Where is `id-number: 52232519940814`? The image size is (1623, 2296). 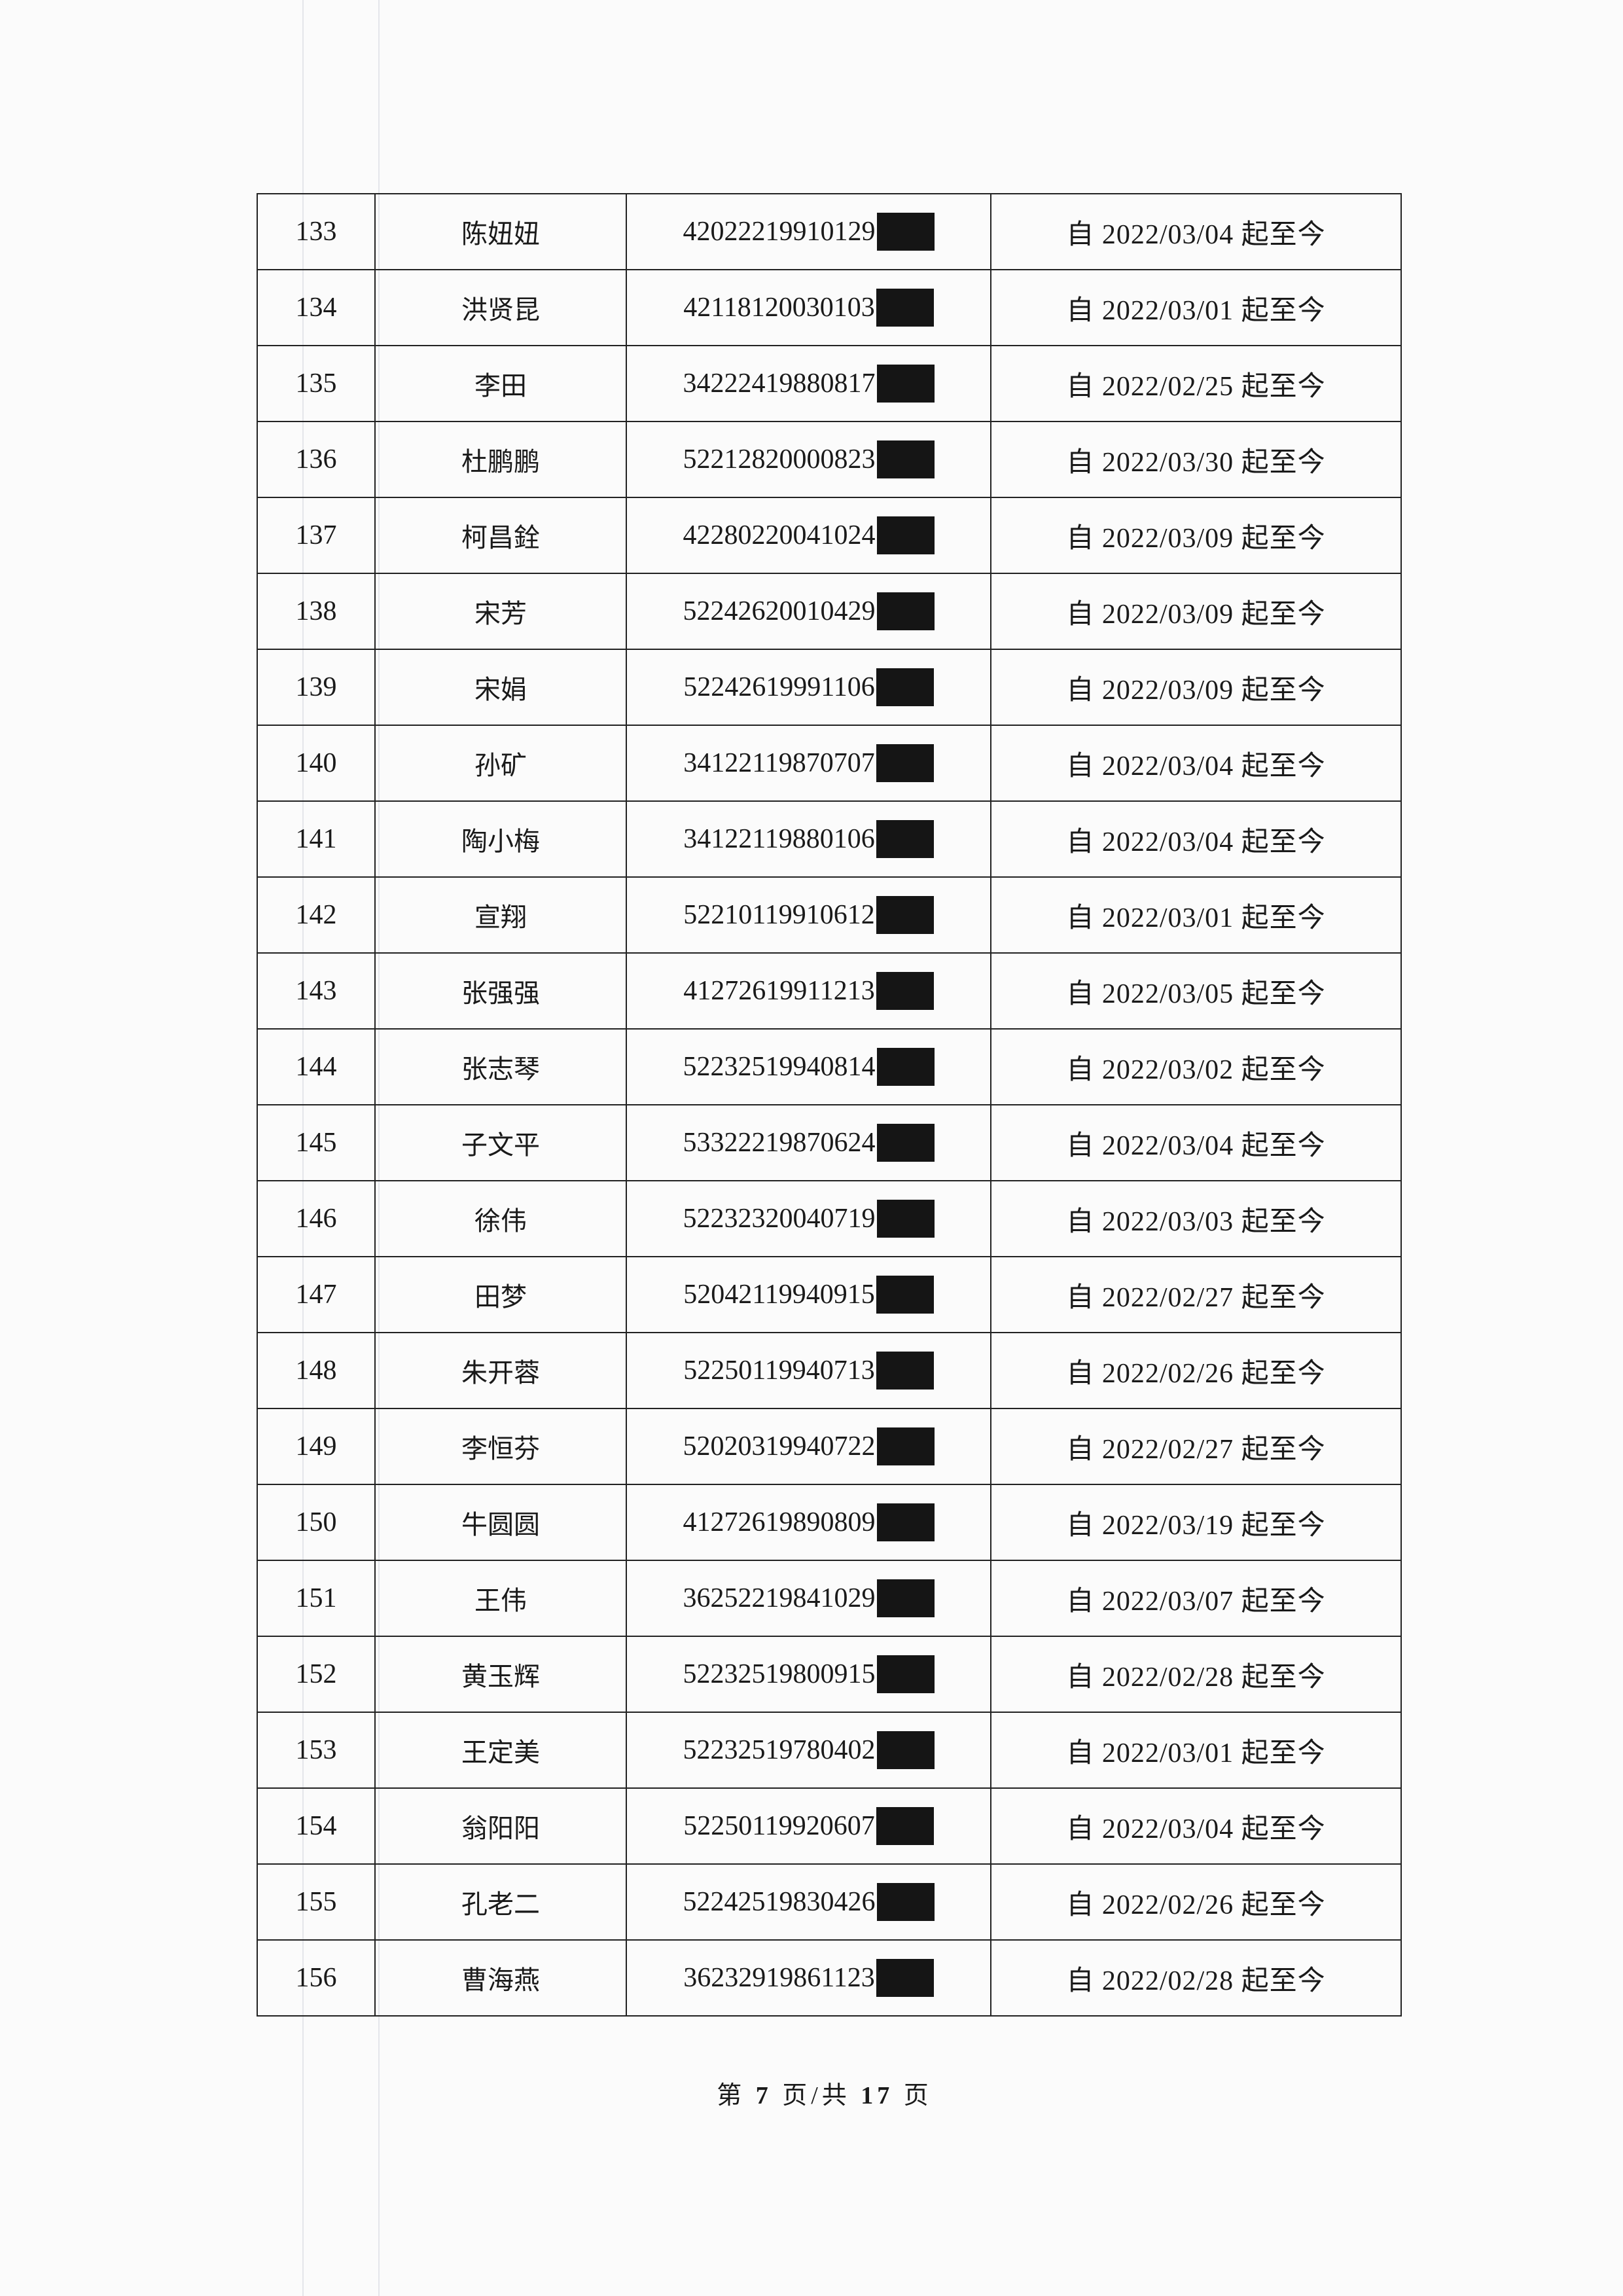 id-number: 52232519940814 is located at coordinates (779, 1067).